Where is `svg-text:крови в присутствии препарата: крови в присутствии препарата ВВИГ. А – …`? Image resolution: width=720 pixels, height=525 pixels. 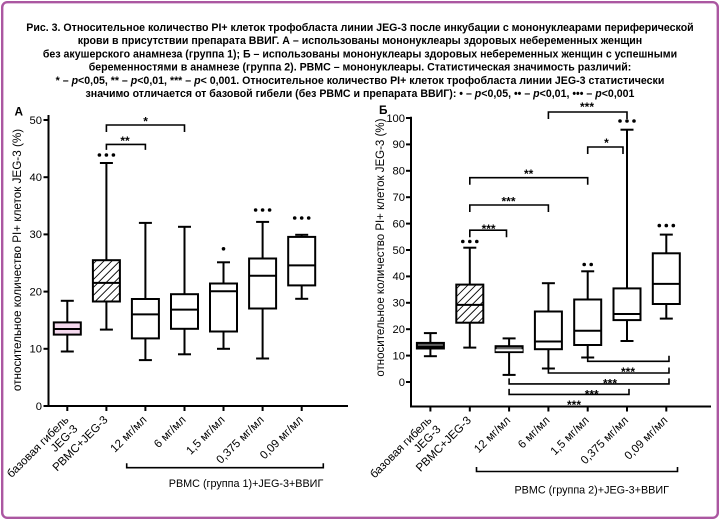 svg-text:крови в присутствии препарата: крови в присутствии препарата ВВИГ. А – … is located at coordinates (360, 41).